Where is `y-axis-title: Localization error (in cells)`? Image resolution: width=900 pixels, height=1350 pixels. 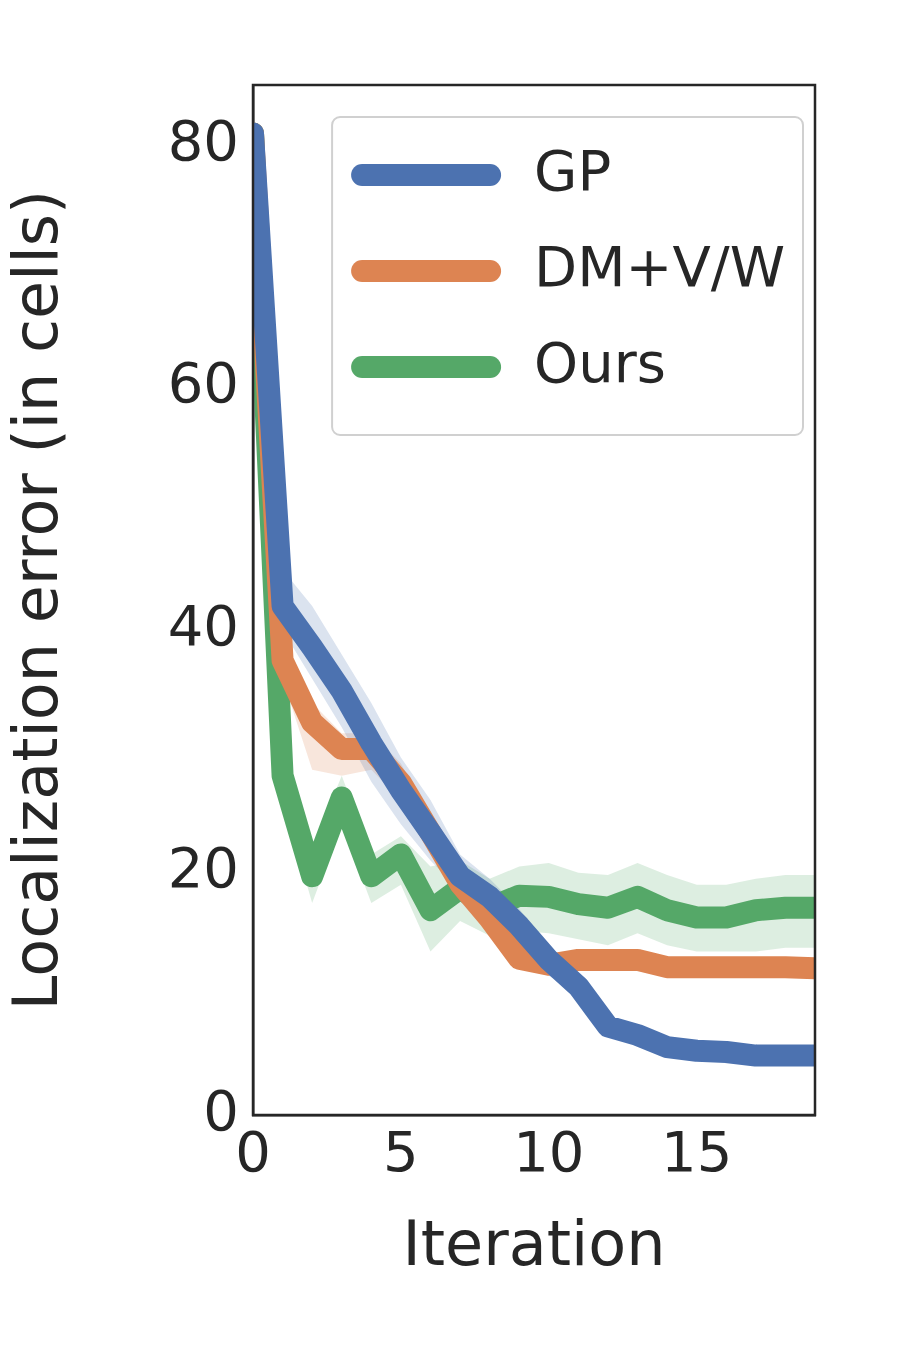 y-axis-title: Localization error (in cells) is located at coordinates (36, 600).